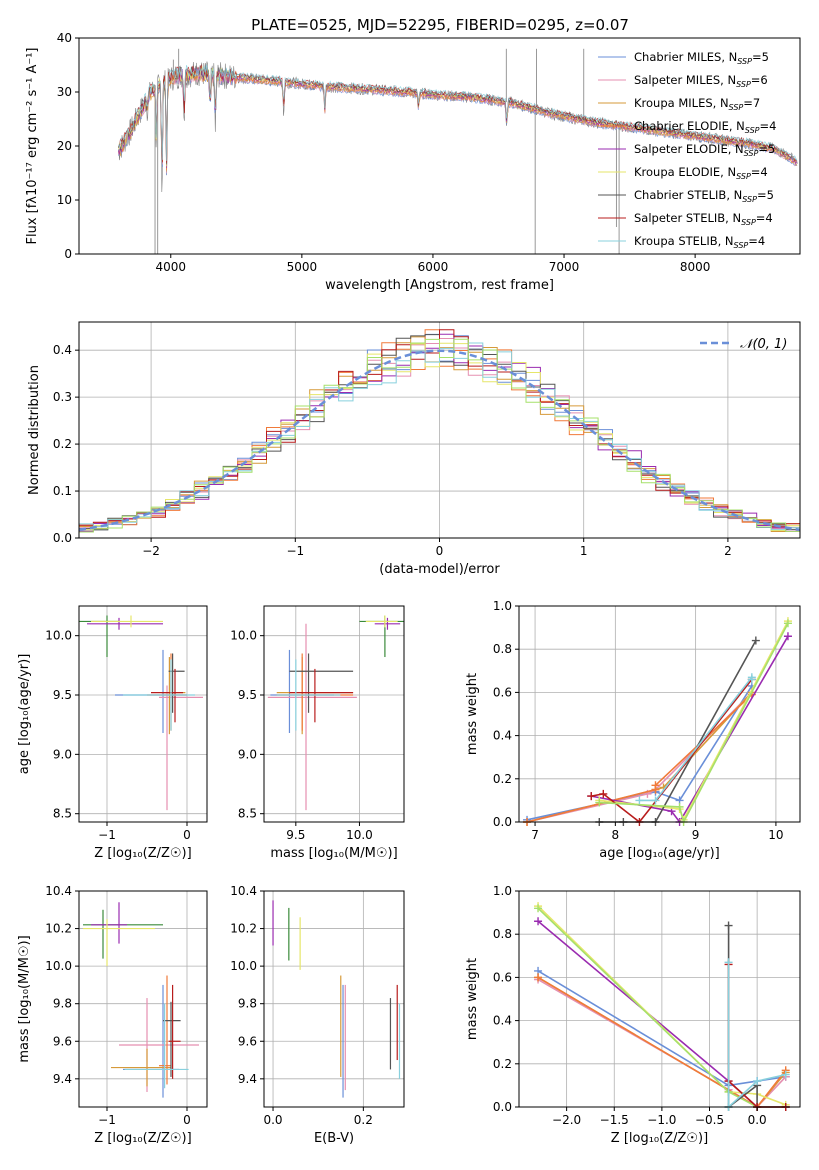 This screenshot has width=819, height=1170. What do you see at coordinates (439, 440) in the screenshot?
I see `gaussian-curve` at bounding box center [439, 440].